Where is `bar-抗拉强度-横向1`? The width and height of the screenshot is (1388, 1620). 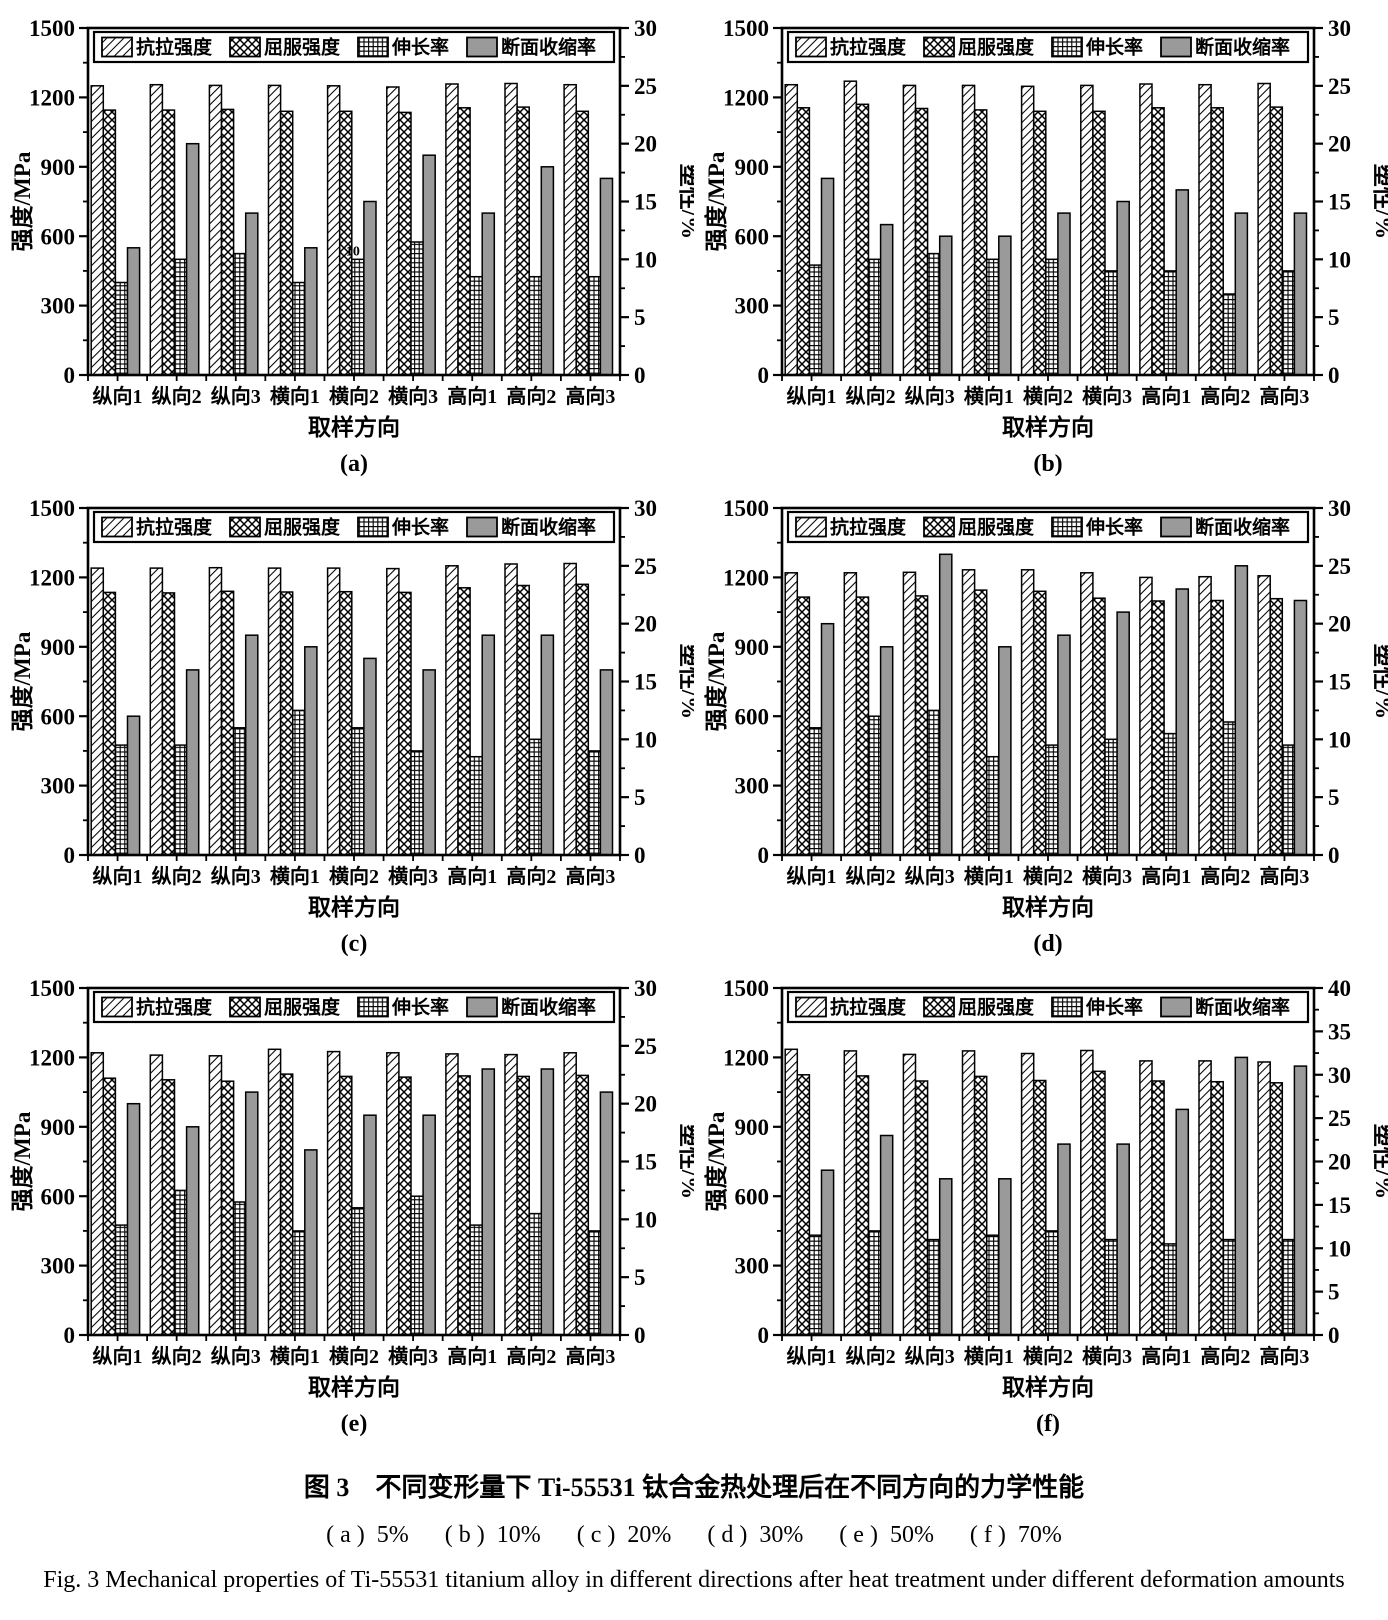 bar-抗拉强度-横向1 is located at coordinates (968, 230).